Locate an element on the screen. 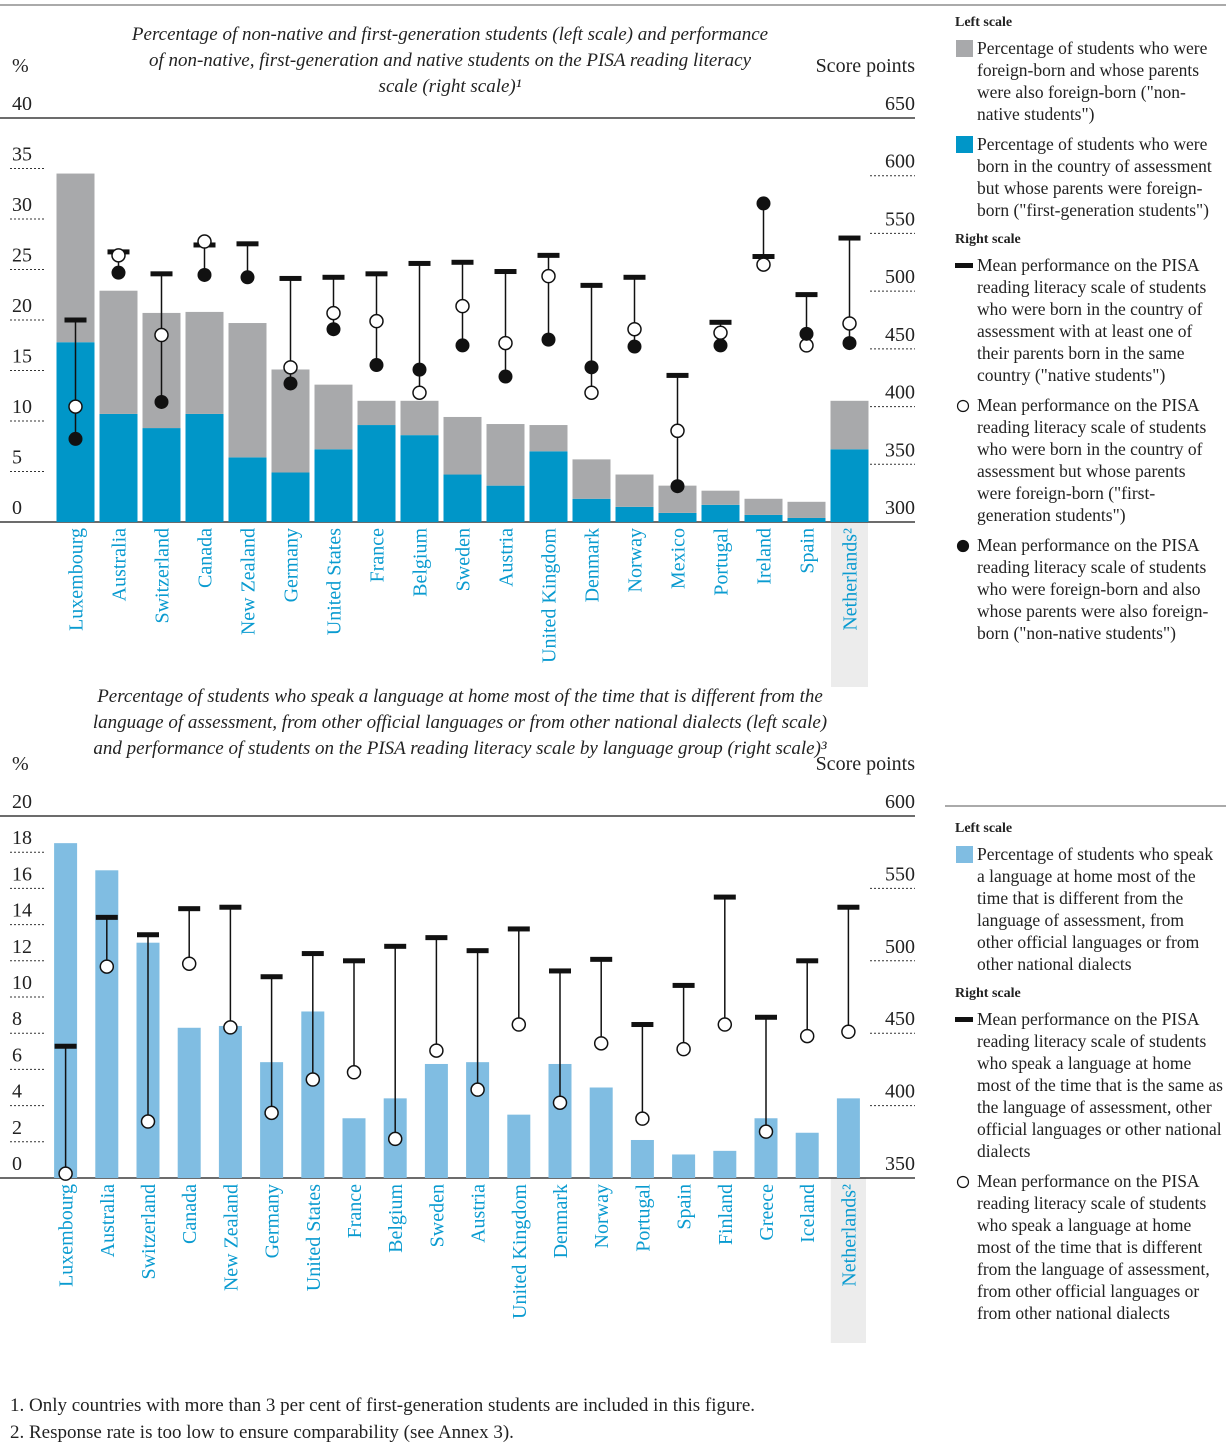 The width and height of the screenshot is (1226, 1450). x-tick-label: Canada is located at coordinates (206, 558).